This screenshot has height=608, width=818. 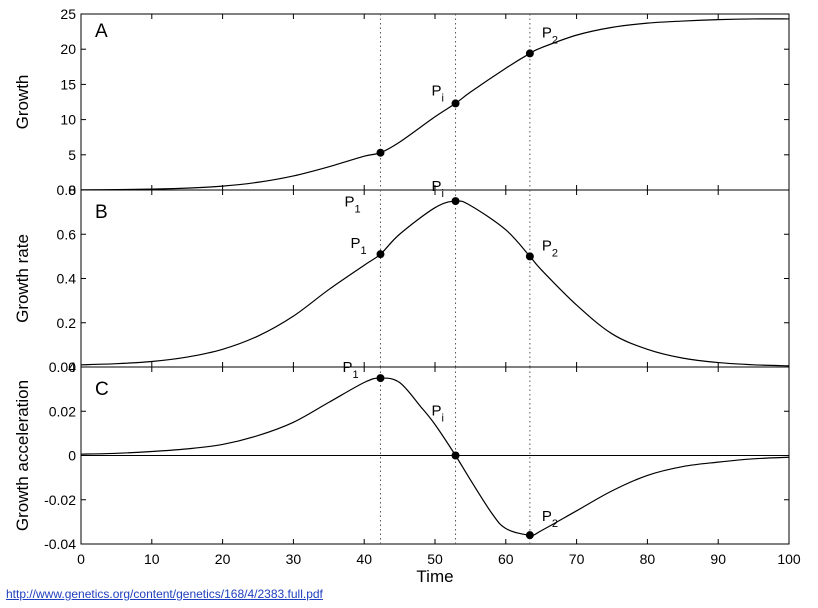 I want to click on x-tick-label: 10, so click(x=152, y=559).